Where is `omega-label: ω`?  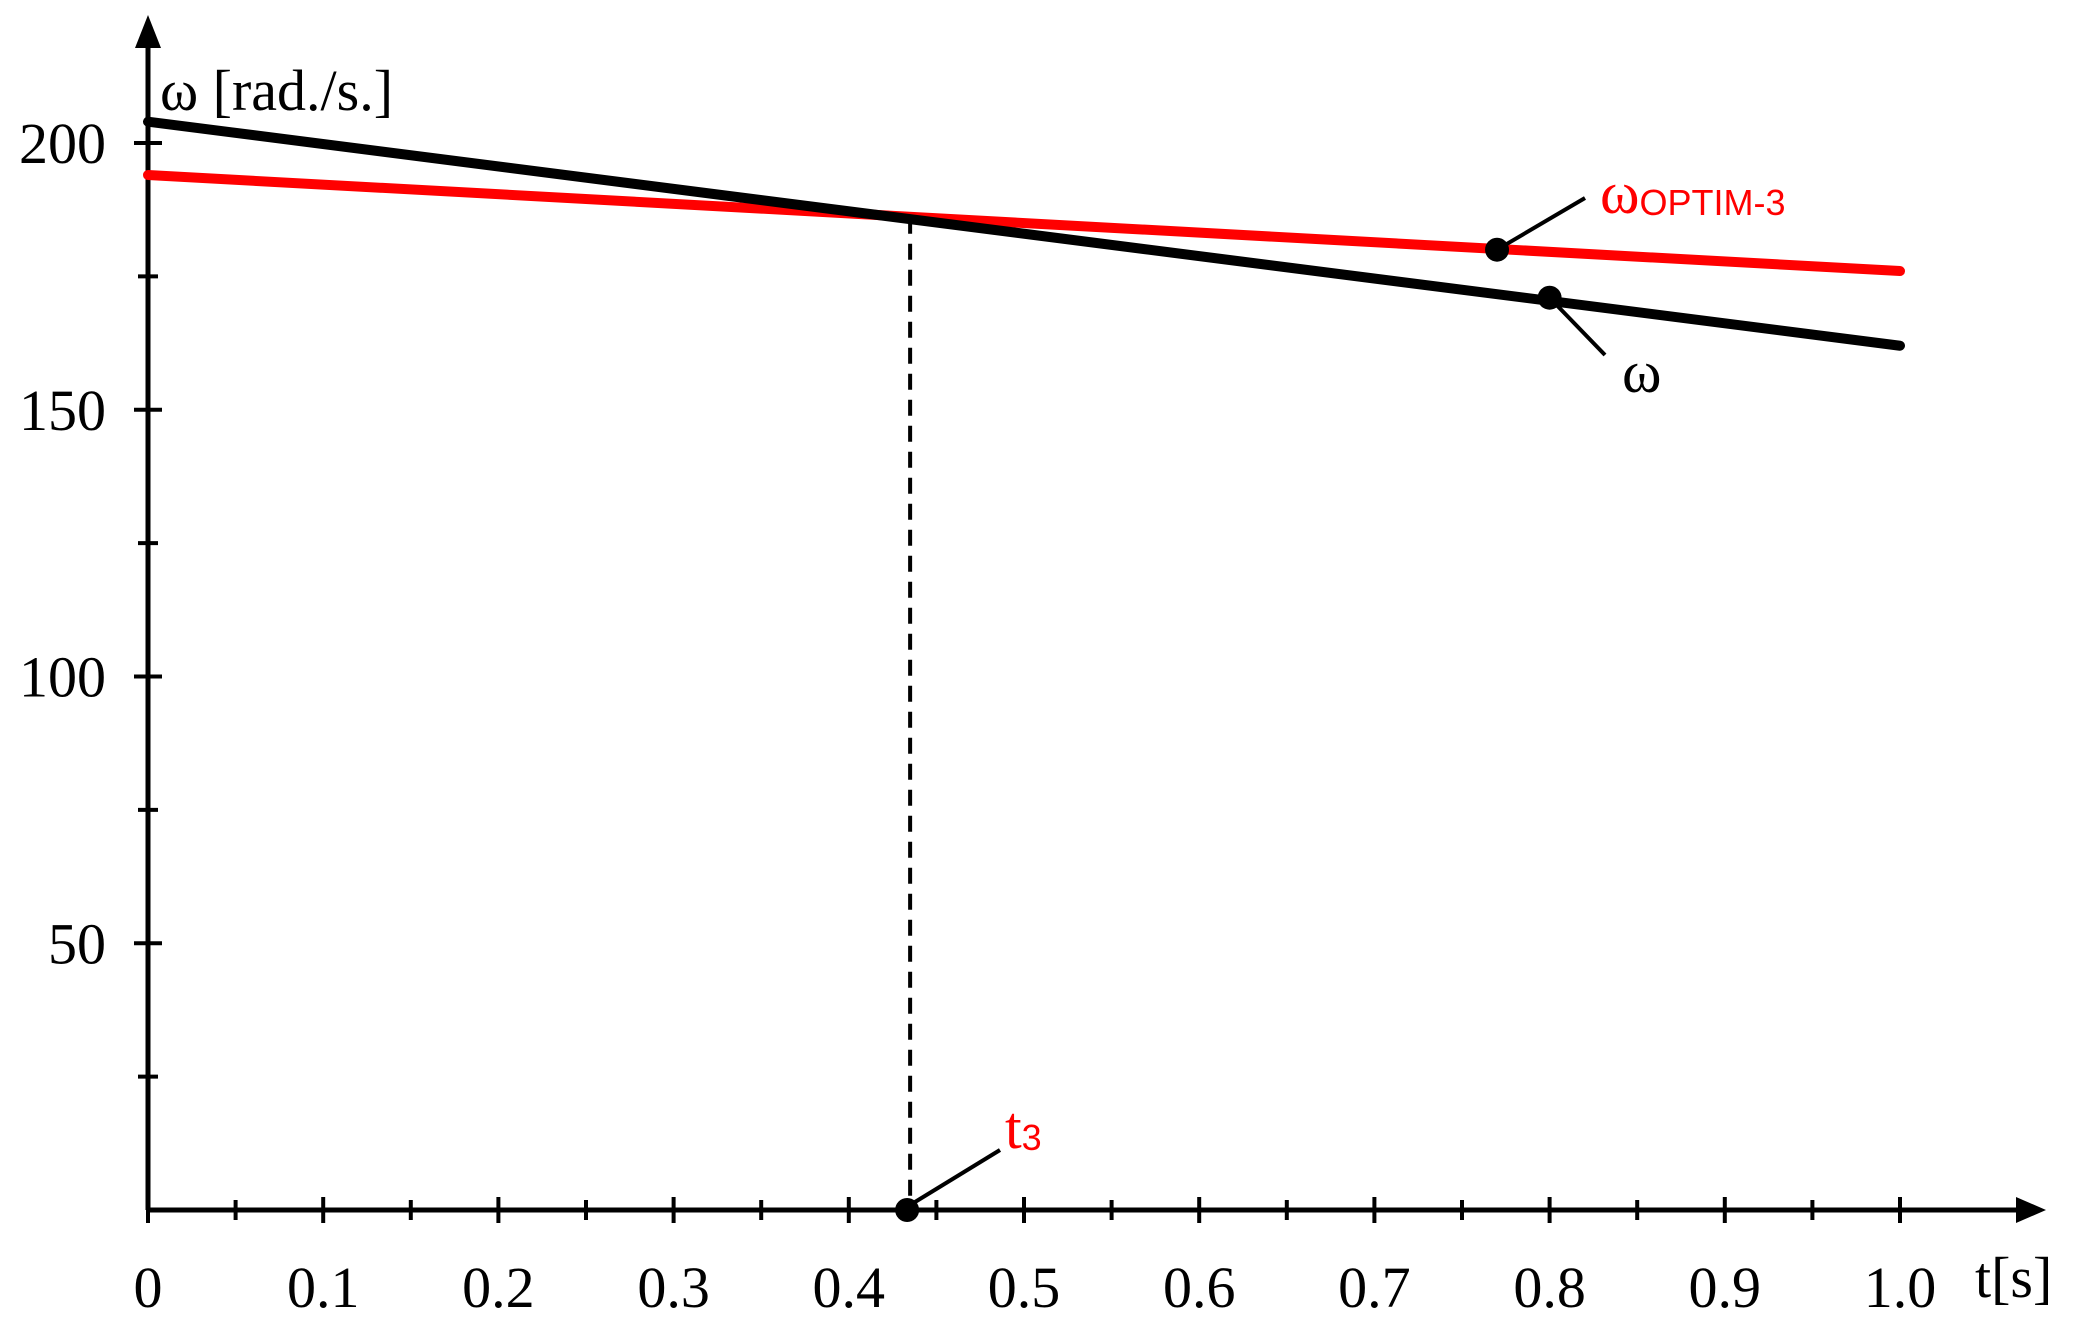
omega-label: ω is located at coordinates (1642, 372).